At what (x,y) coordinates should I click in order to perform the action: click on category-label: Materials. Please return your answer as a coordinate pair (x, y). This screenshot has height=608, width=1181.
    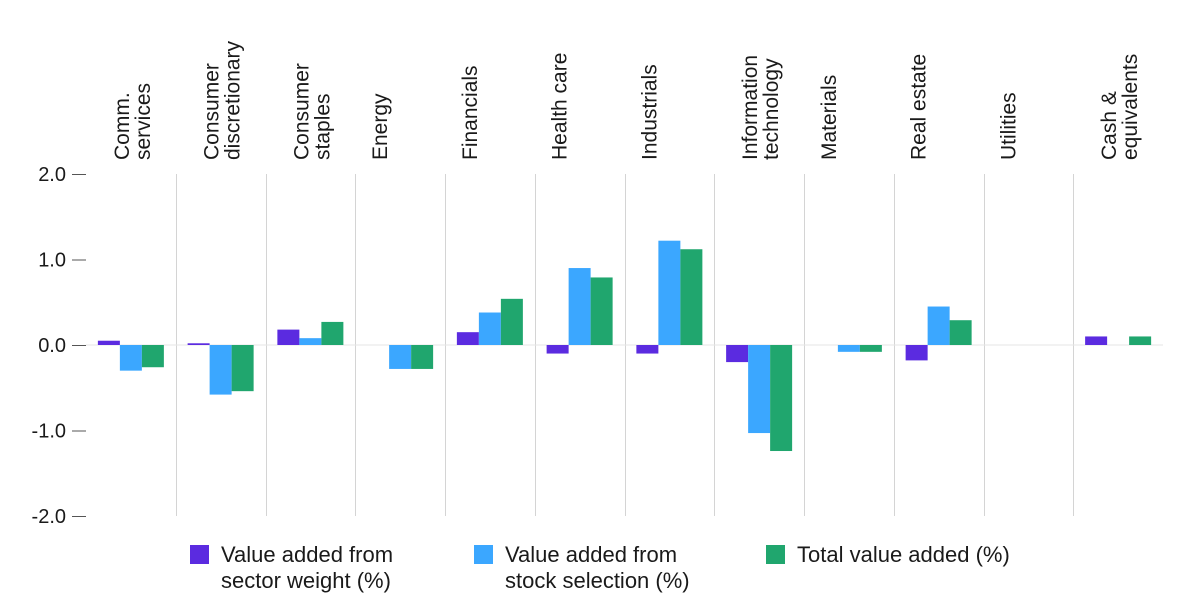
    Looking at the image, I should click on (829, 117).